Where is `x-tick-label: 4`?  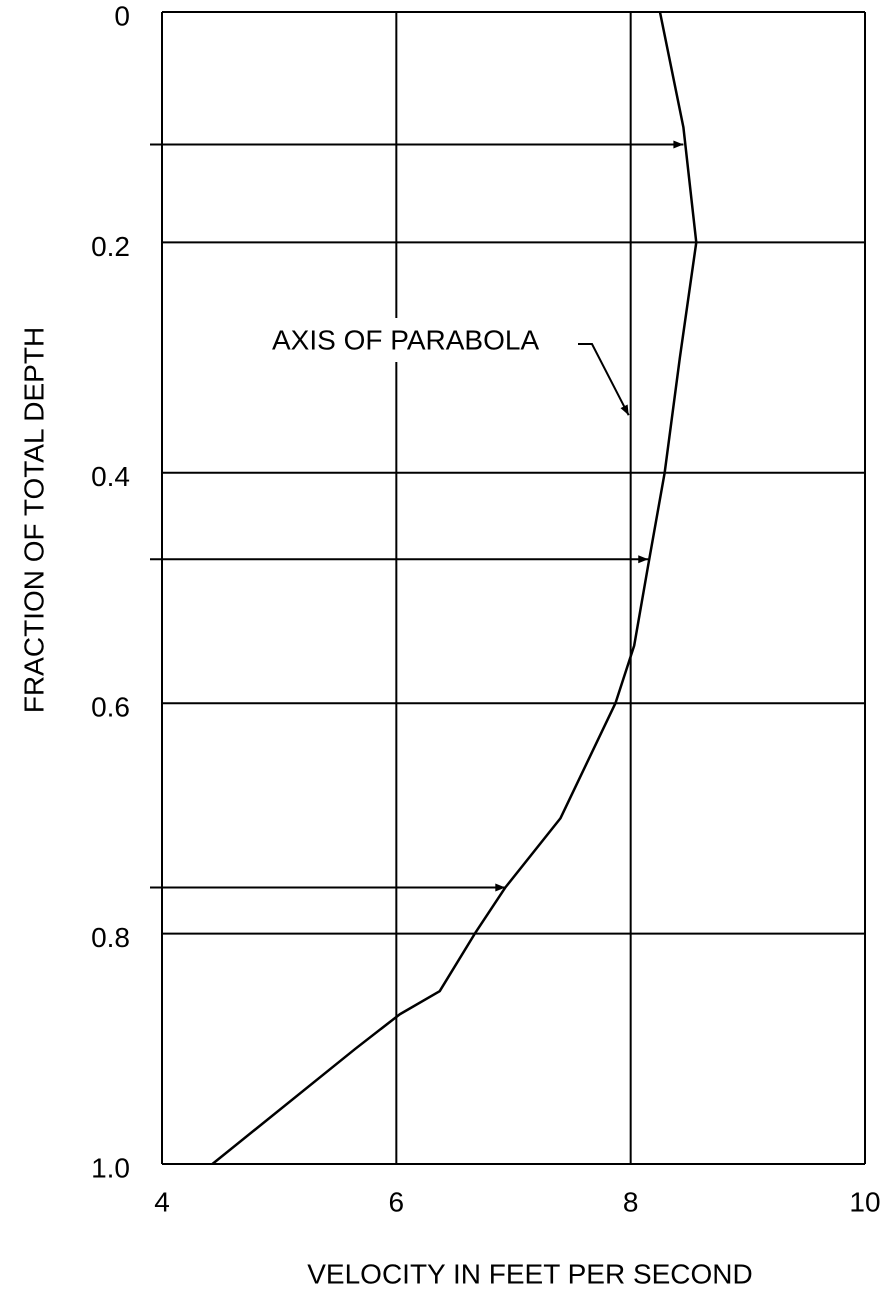
x-tick-label: 4 is located at coordinates (162, 1201).